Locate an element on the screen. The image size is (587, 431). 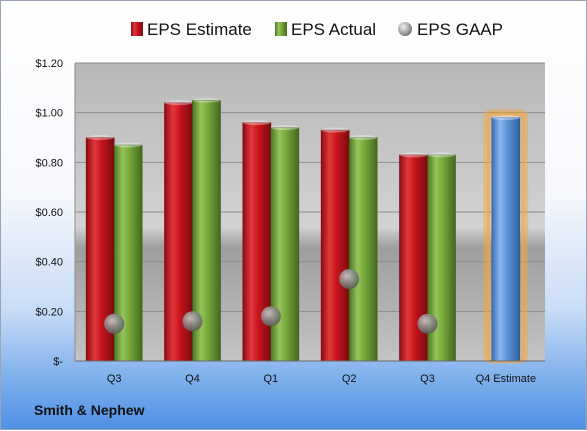
company-name: Smith & Nephew is located at coordinates (89, 410).